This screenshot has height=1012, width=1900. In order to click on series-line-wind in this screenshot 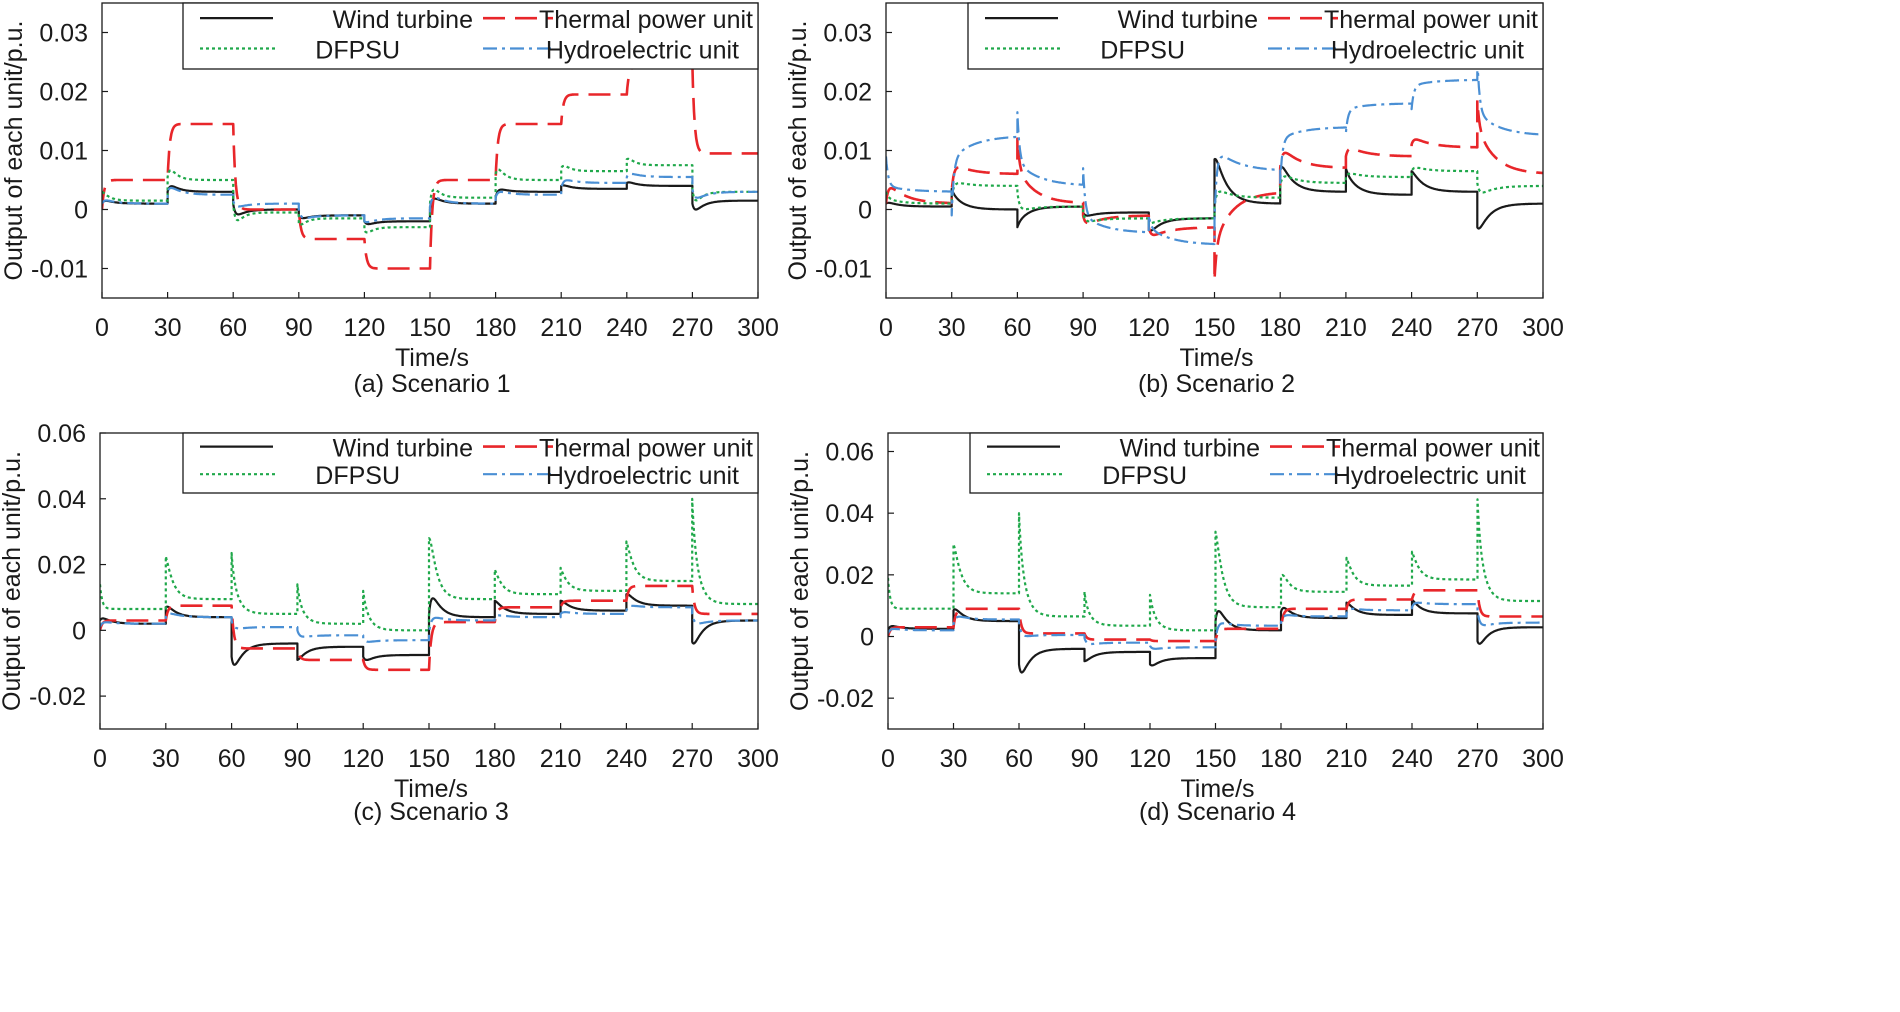, I will do `click(1214, 194)`.